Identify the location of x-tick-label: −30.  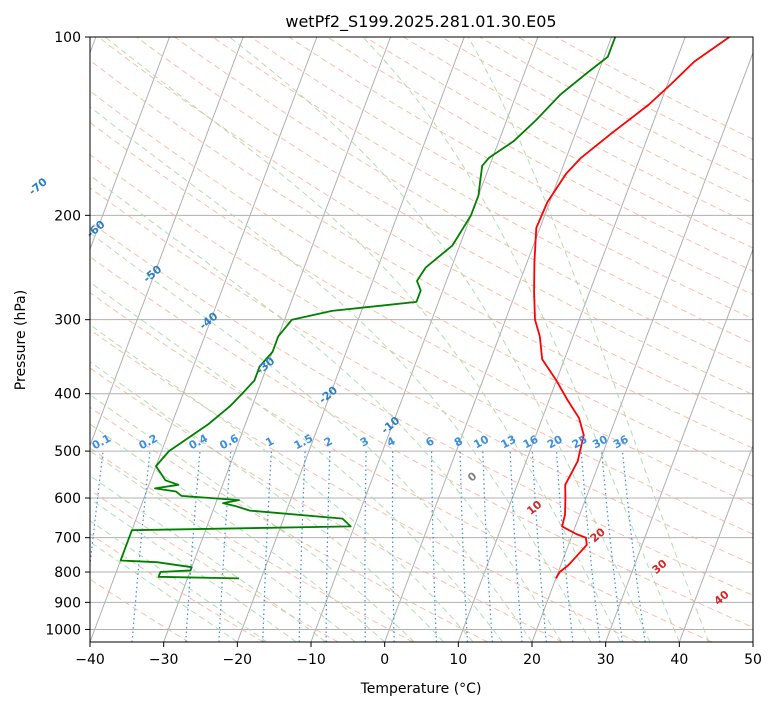
(164, 660).